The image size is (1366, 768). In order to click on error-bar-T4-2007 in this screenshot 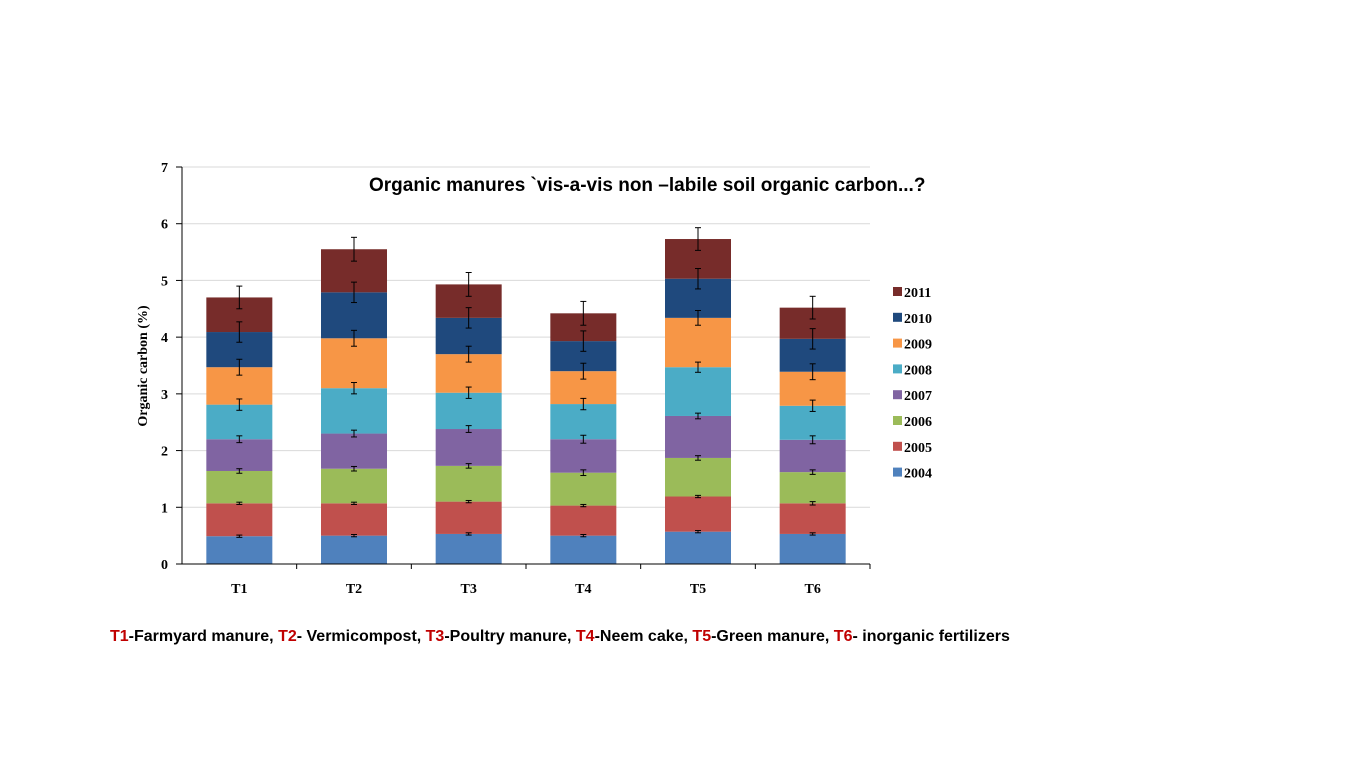, I will do `click(583, 439)`.